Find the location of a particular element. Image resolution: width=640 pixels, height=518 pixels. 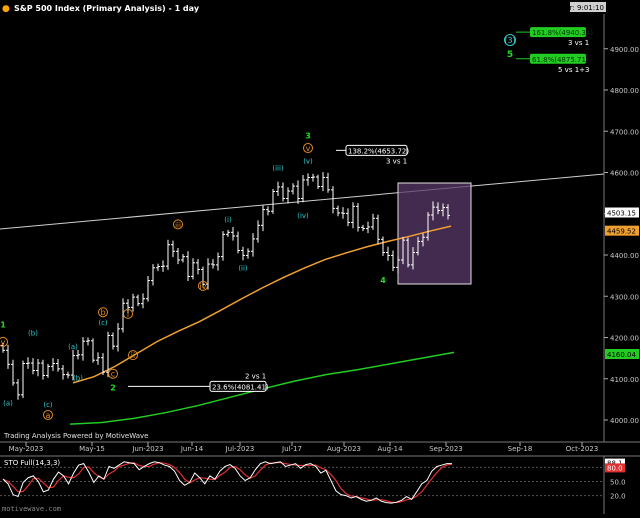

sto-k-line is located at coordinates (227, 482).